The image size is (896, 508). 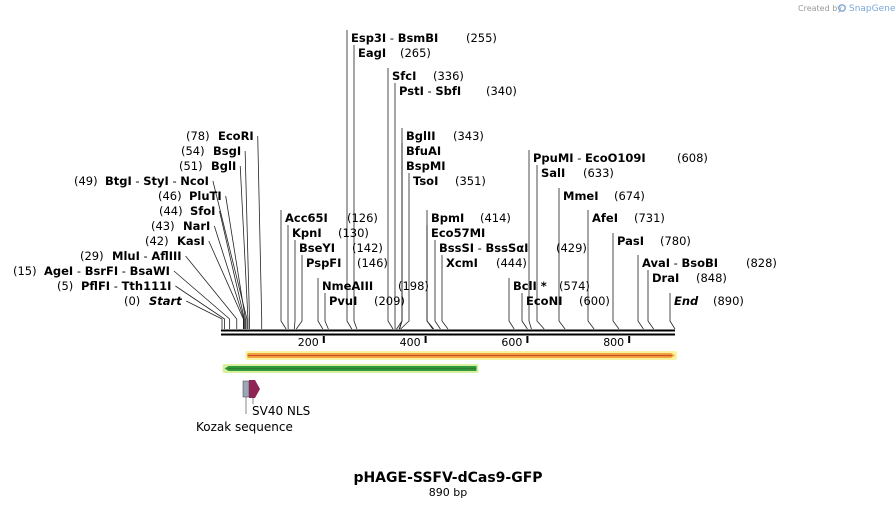 I want to click on site-start: (0) Start, so click(x=153, y=301).